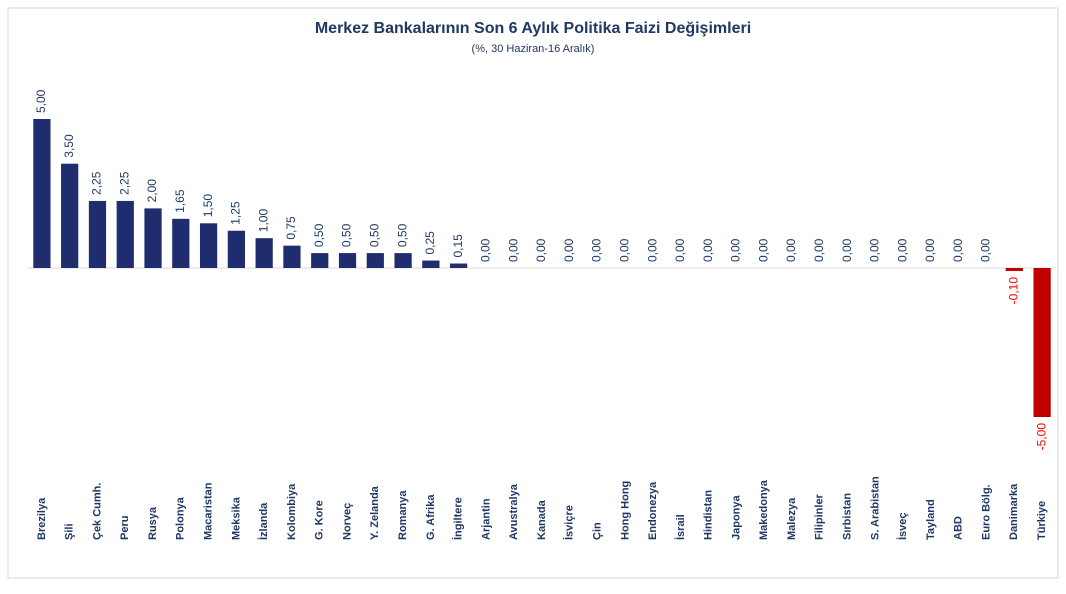  I want to click on value-label: 3,50, so click(69, 146).